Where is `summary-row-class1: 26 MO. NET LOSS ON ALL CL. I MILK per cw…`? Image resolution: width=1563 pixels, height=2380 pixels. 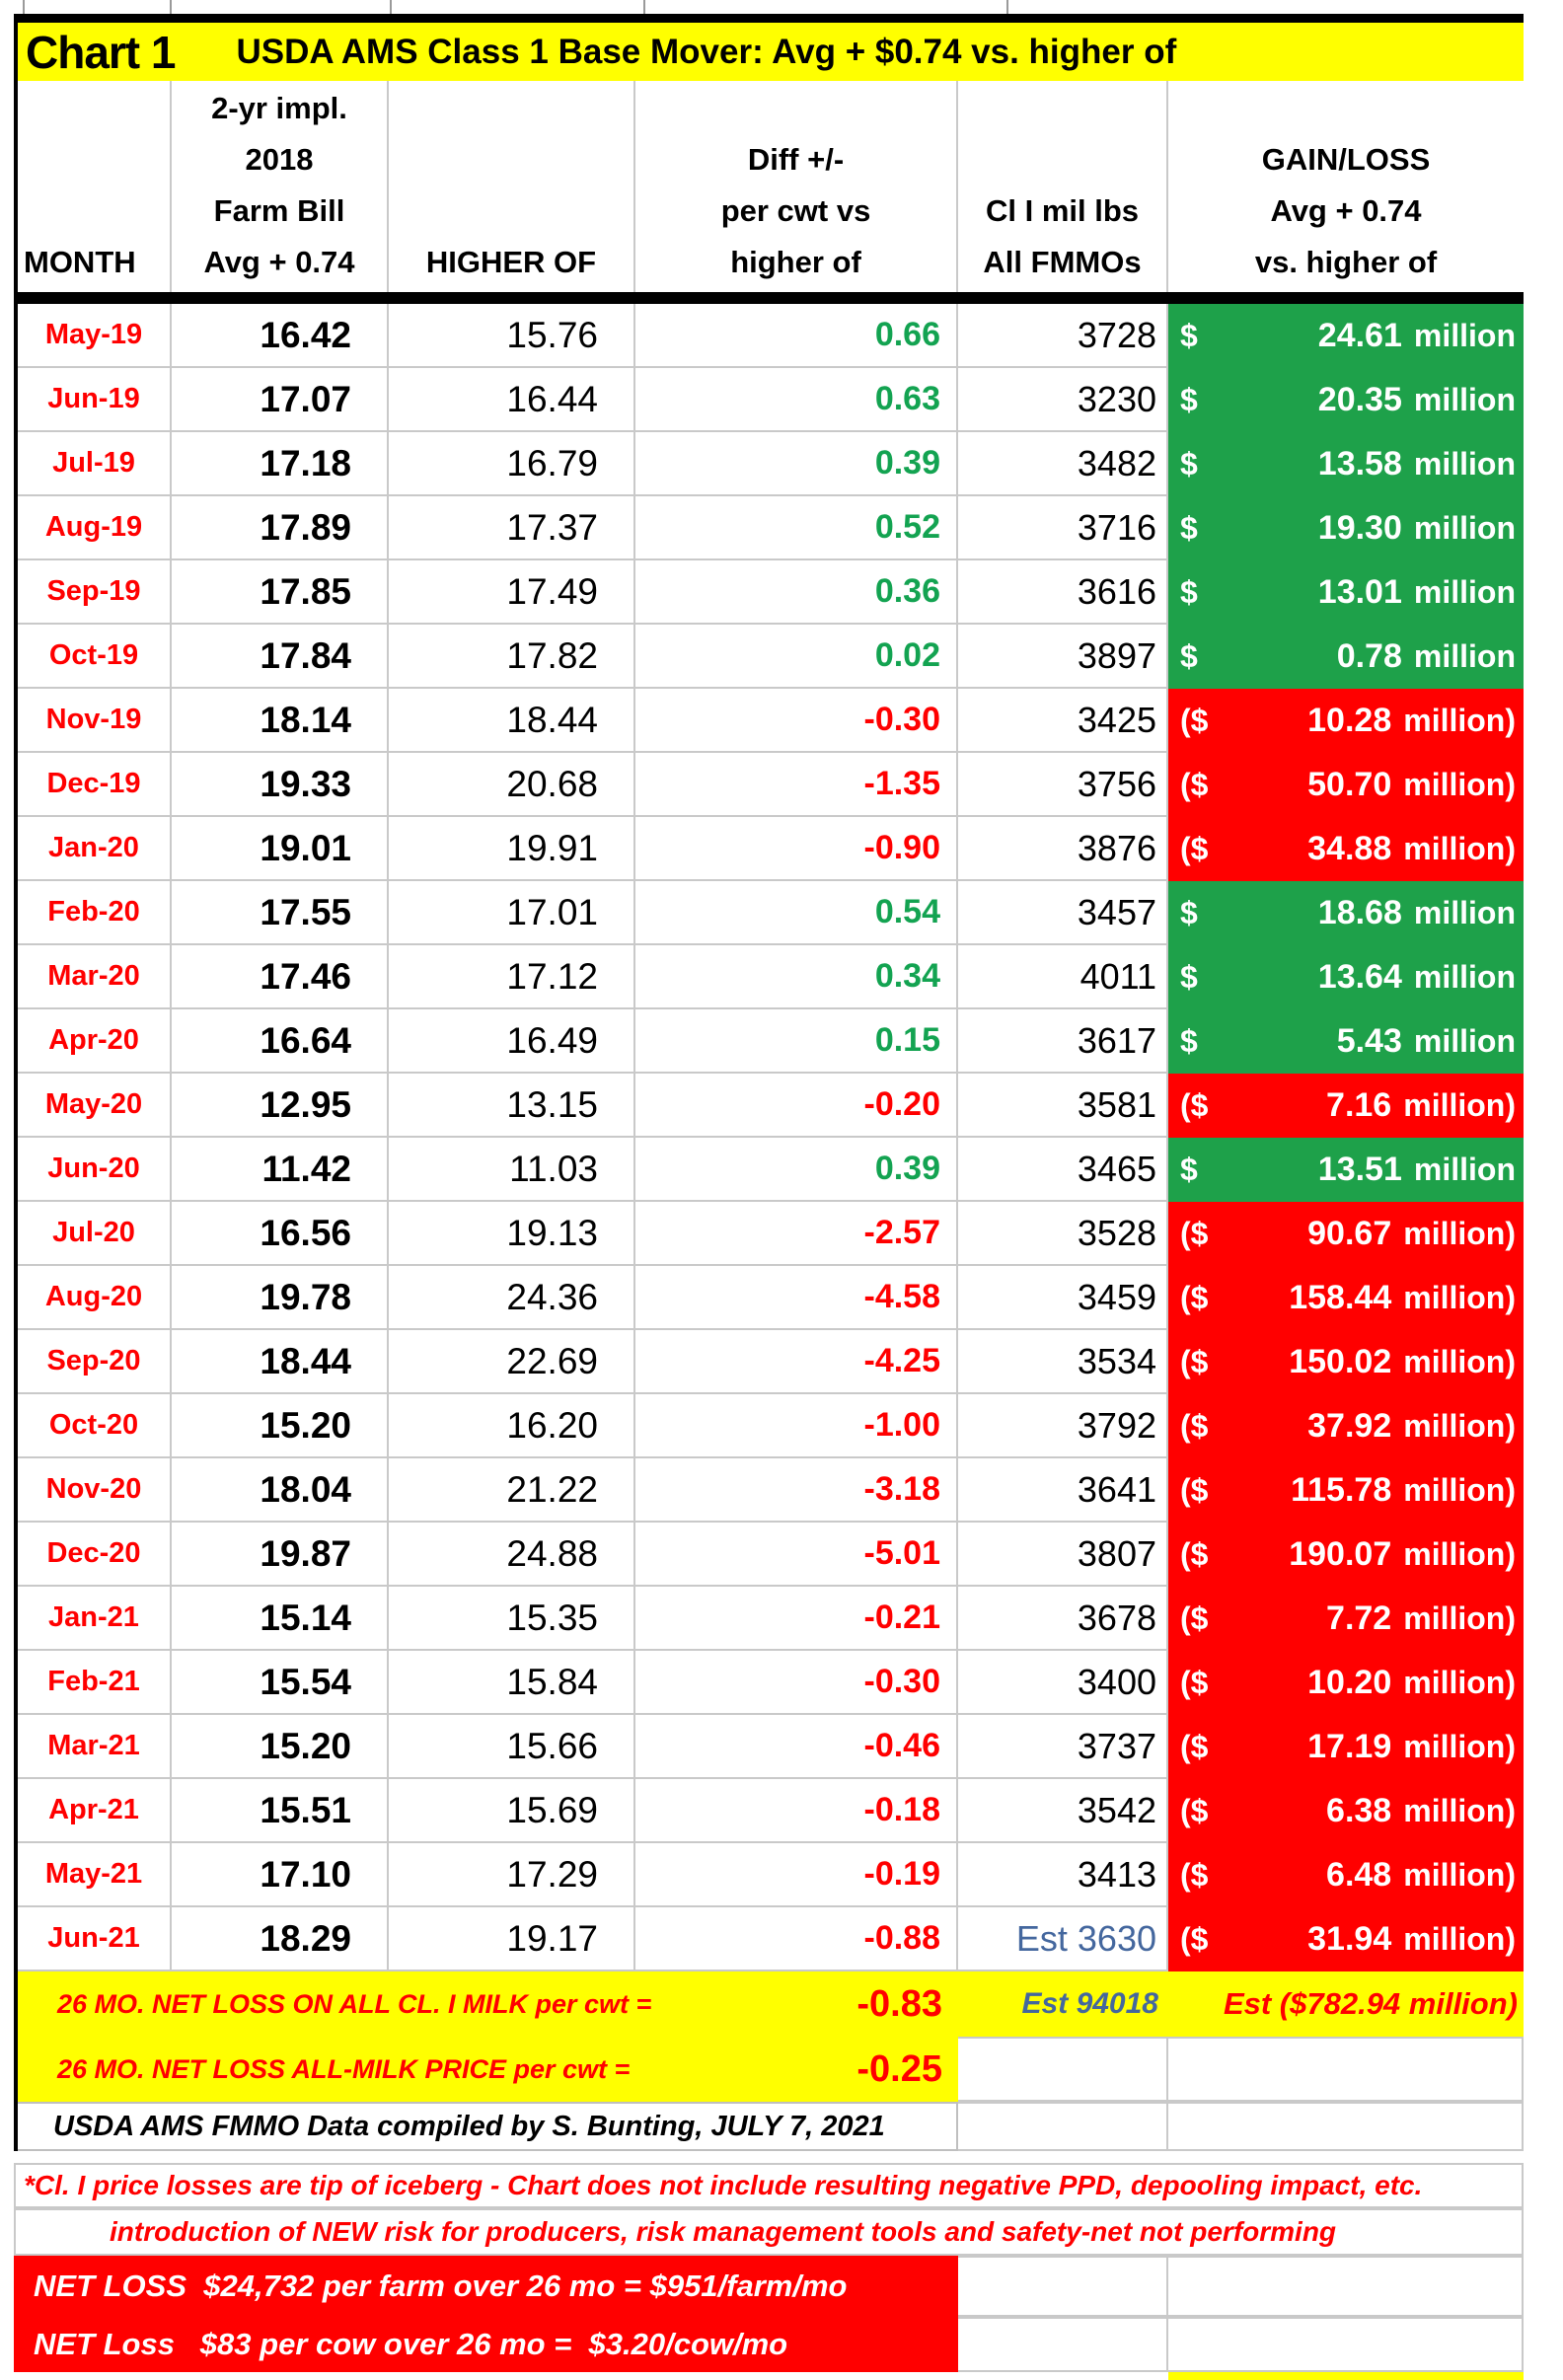 summary-row-class1: 26 MO. NET LOSS ON ALL CL. I MILK per cw… is located at coordinates (771, 2004).